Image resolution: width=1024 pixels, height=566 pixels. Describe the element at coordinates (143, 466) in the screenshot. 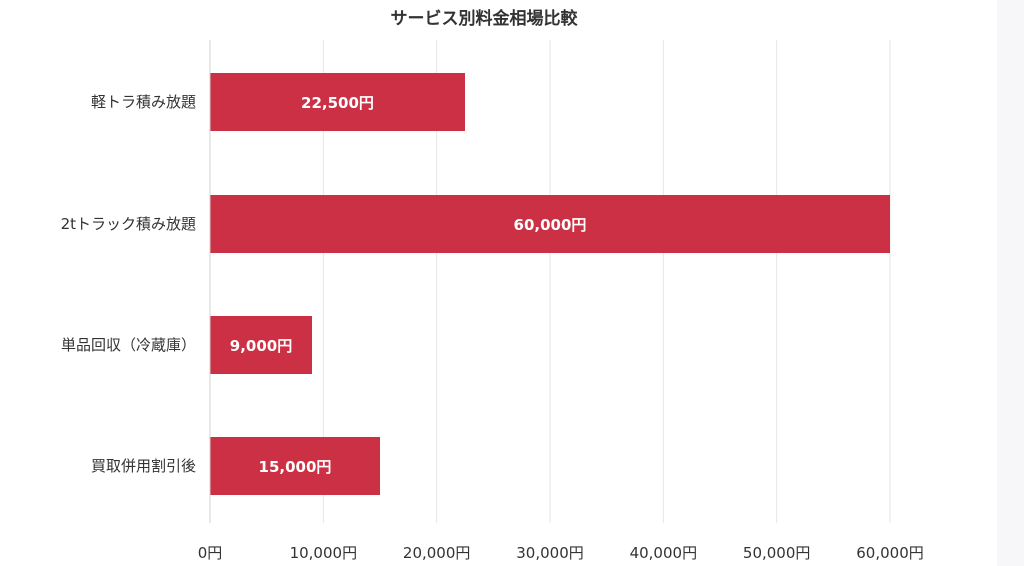

I see `category-label: 買取併用割引後` at that location.